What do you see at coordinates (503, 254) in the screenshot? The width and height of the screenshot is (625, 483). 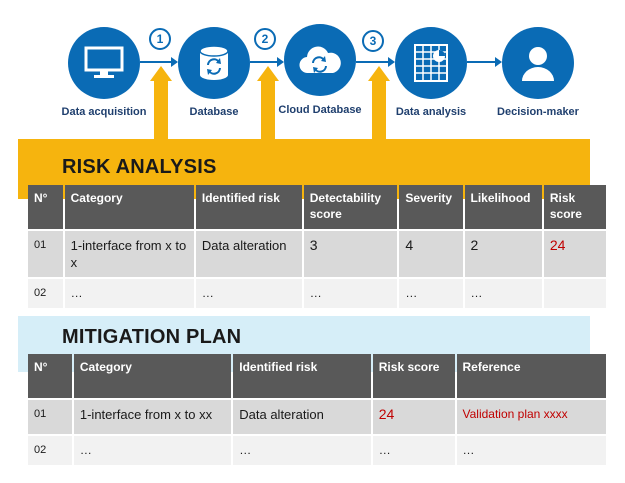 I see `table-cell: 2` at bounding box center [503, 254].